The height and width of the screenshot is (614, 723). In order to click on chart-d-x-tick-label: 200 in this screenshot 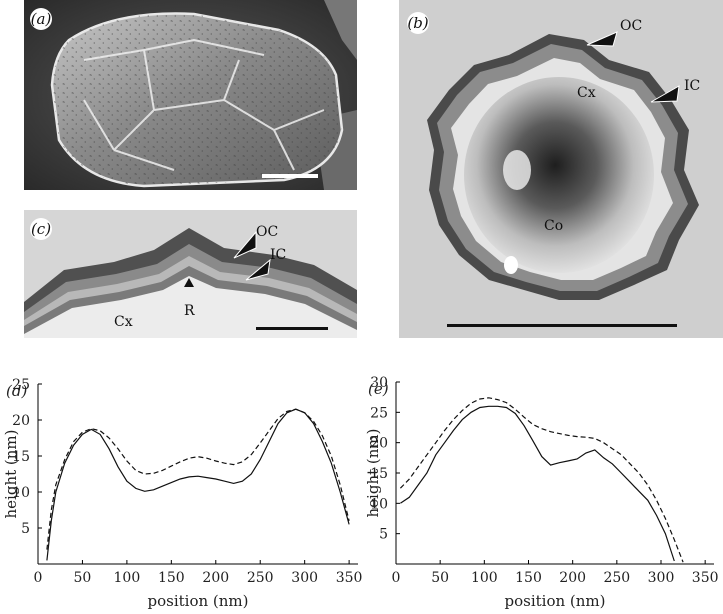, I will do `click(215, 578)`.